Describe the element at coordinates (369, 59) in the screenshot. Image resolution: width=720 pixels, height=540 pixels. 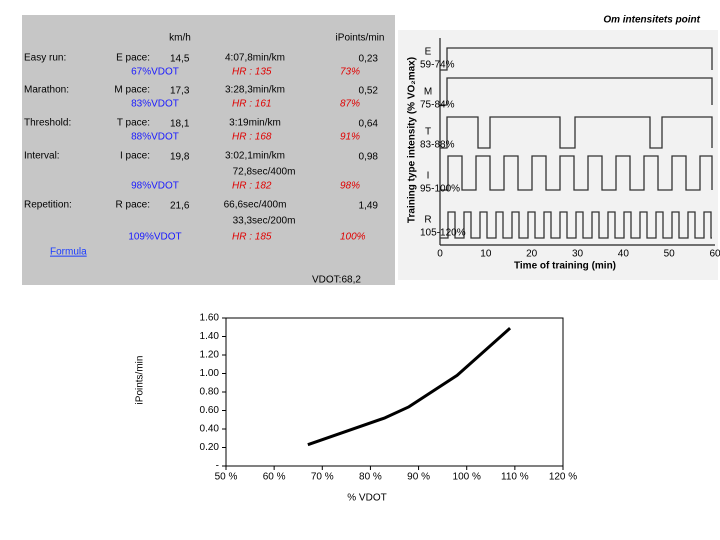
I see `ipoints-value: 0,23` at that location.